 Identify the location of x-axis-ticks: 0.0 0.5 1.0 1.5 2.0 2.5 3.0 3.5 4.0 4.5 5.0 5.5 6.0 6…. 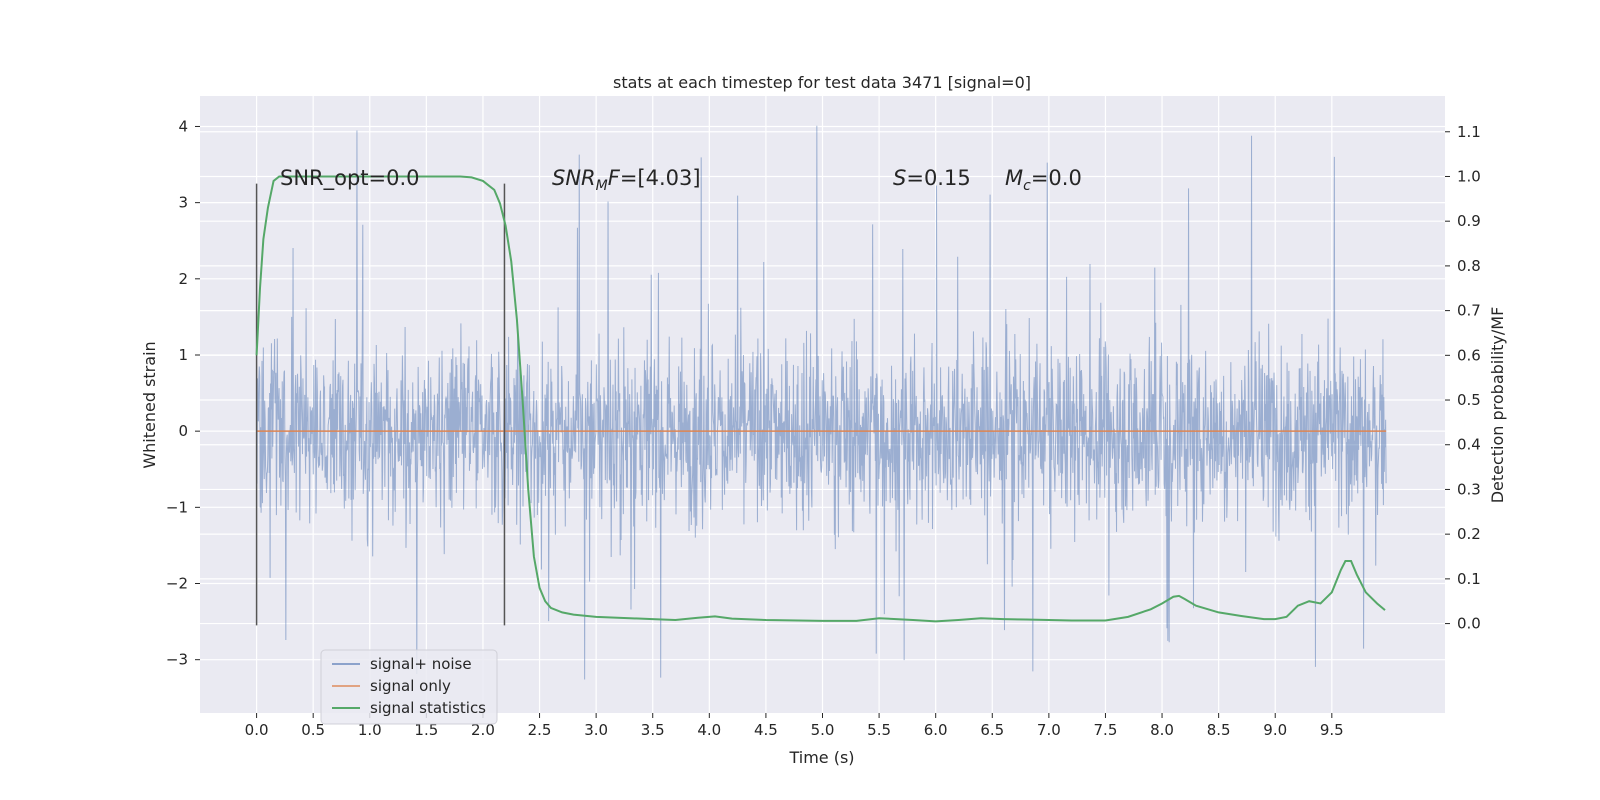
(794, 726).